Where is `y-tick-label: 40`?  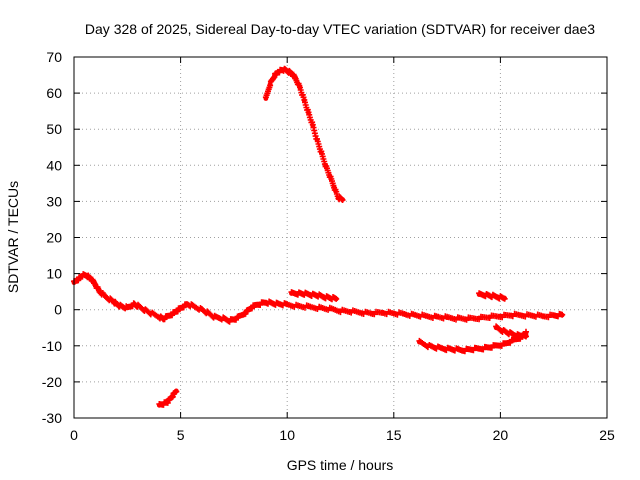
y-tick-label: 40 is located at coordinates (54, 165).